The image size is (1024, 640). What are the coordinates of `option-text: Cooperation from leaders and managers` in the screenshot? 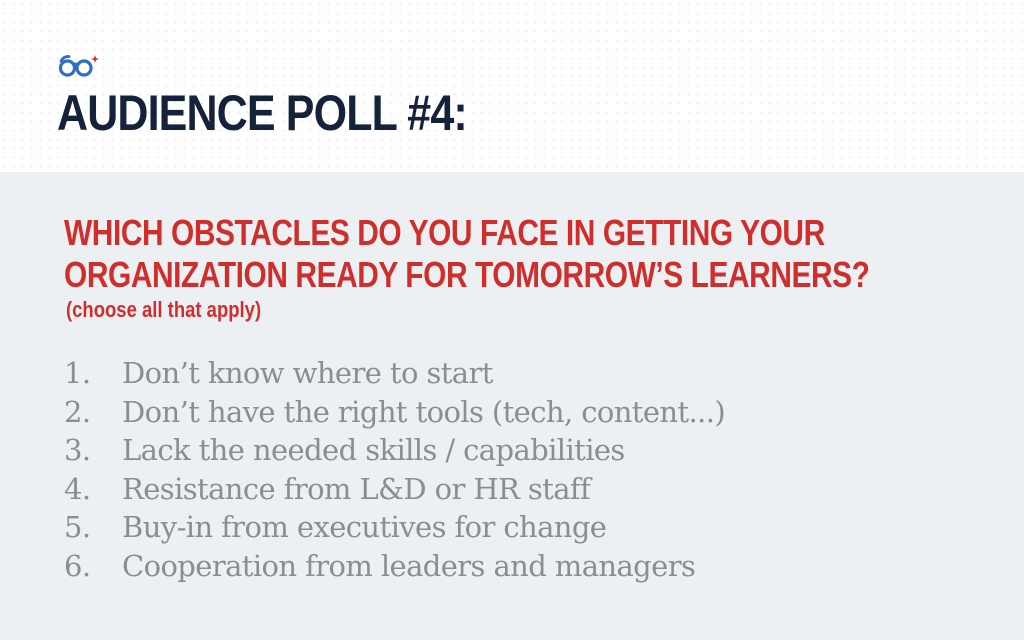 It's located at (409, 565).